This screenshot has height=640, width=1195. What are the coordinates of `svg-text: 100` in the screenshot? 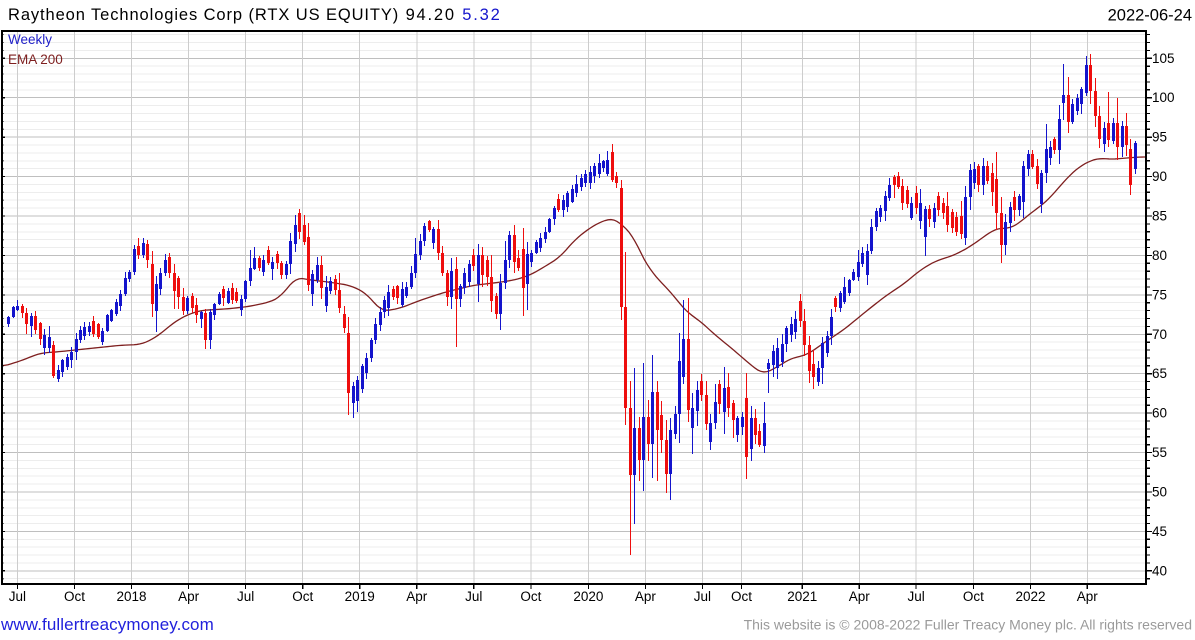 It's located at (1163, 97).